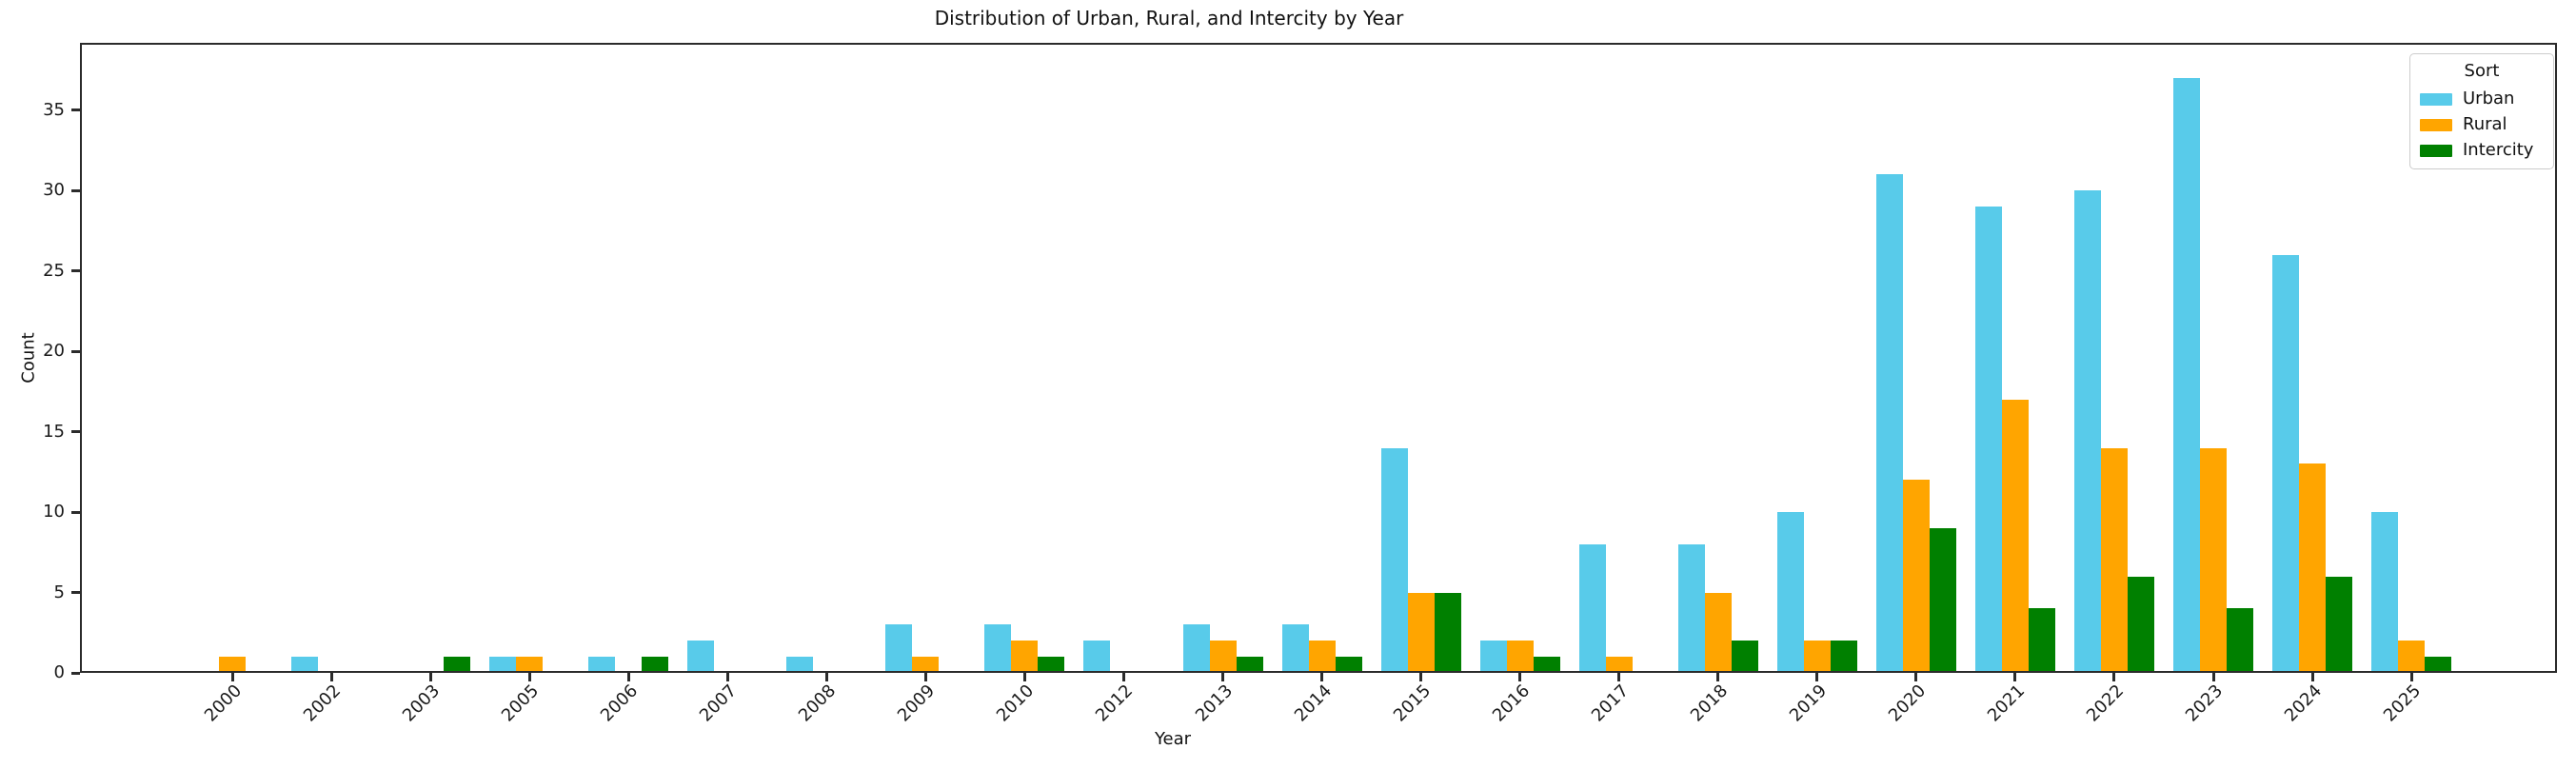  Describe the element at coordinates (2105, 703) in the screenshot. I see `x-tick-label-2022: 2022` at that location.